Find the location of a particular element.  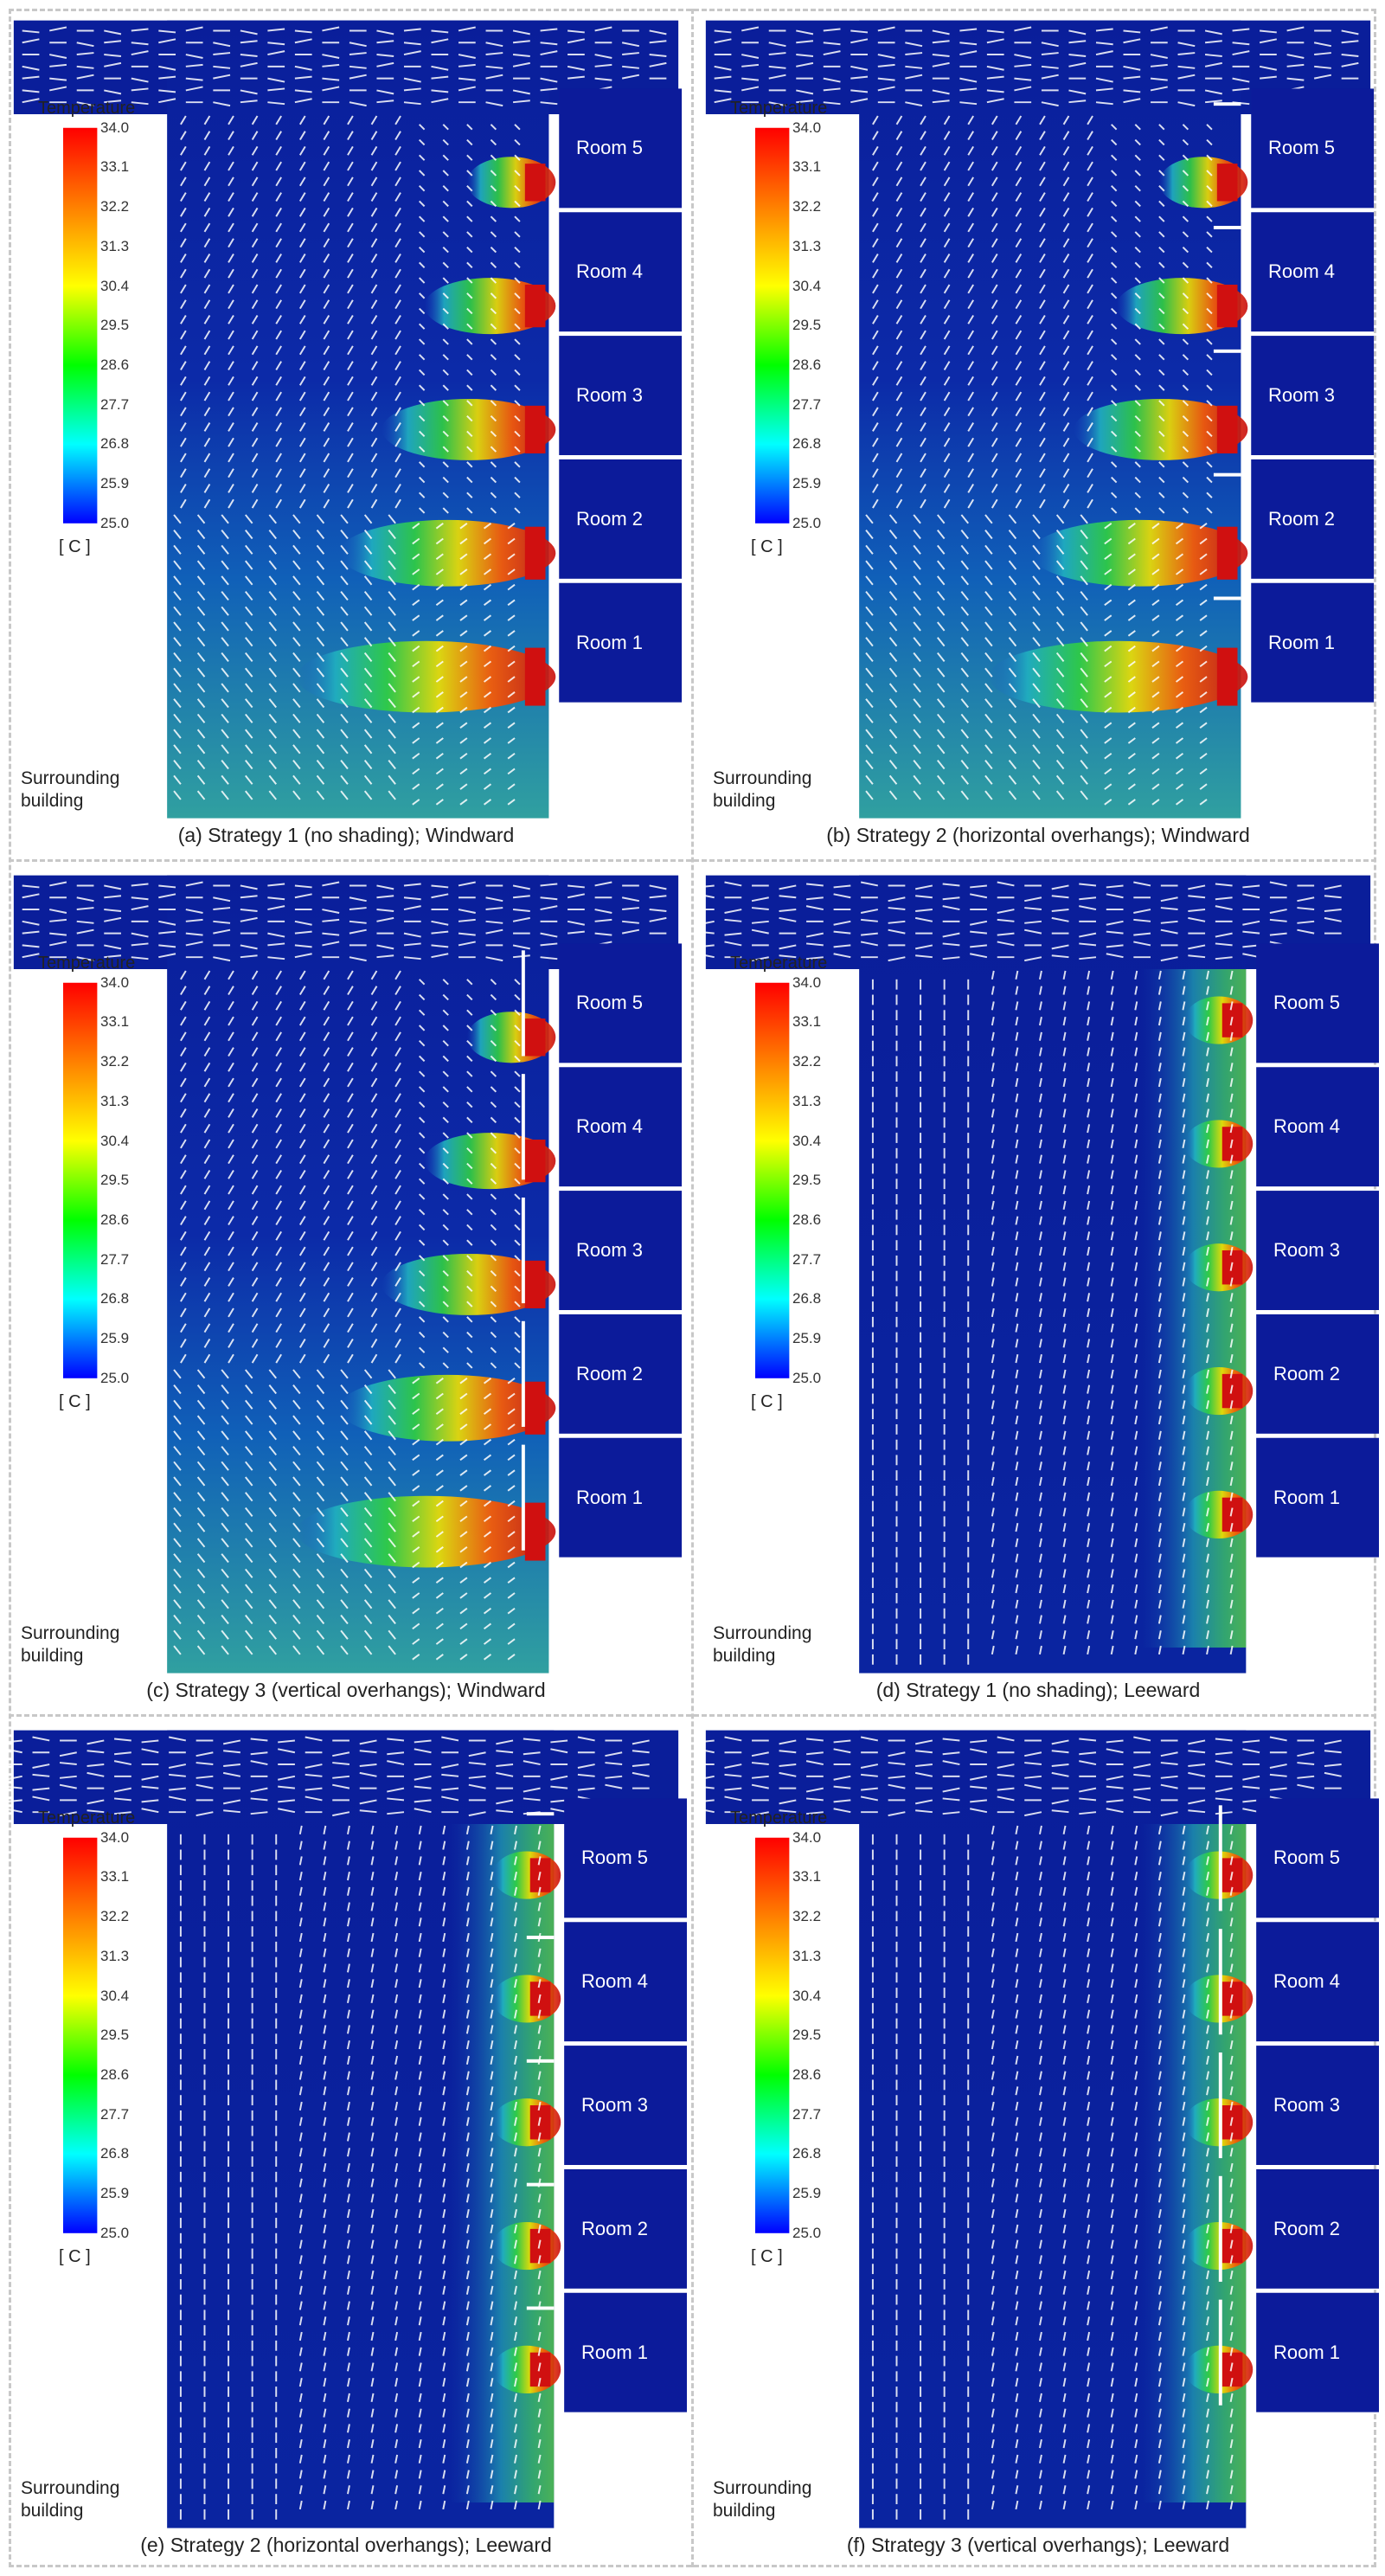

flow-domain is located at coordinates (1038, 2129).